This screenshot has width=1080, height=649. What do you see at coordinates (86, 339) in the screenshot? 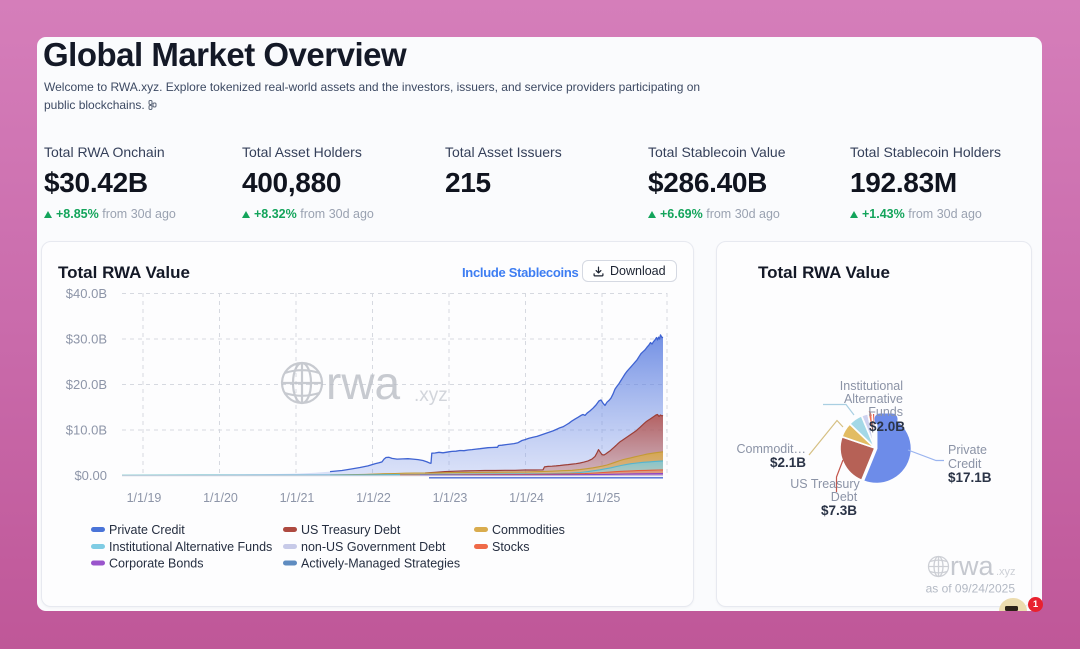
I see `svg-text: $30.0B` at bounding box center [86, 339].